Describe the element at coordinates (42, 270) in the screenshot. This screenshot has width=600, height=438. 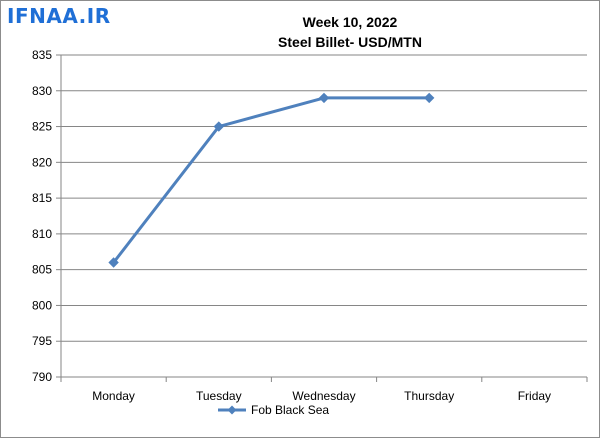
I see `y-tick-label: 805` at that location.